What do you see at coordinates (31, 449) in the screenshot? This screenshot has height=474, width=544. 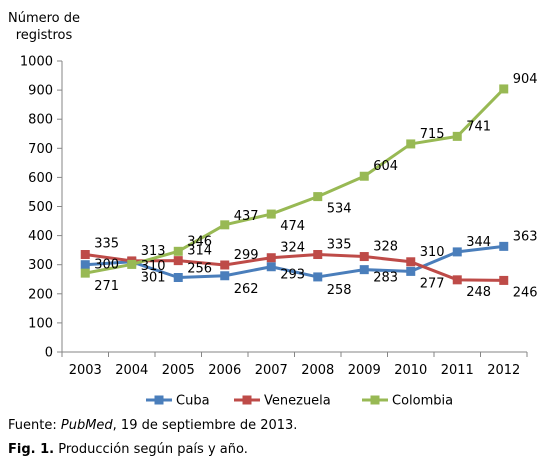 I see `figure-label: Fig. 1.` at bounding box center [31, 449].